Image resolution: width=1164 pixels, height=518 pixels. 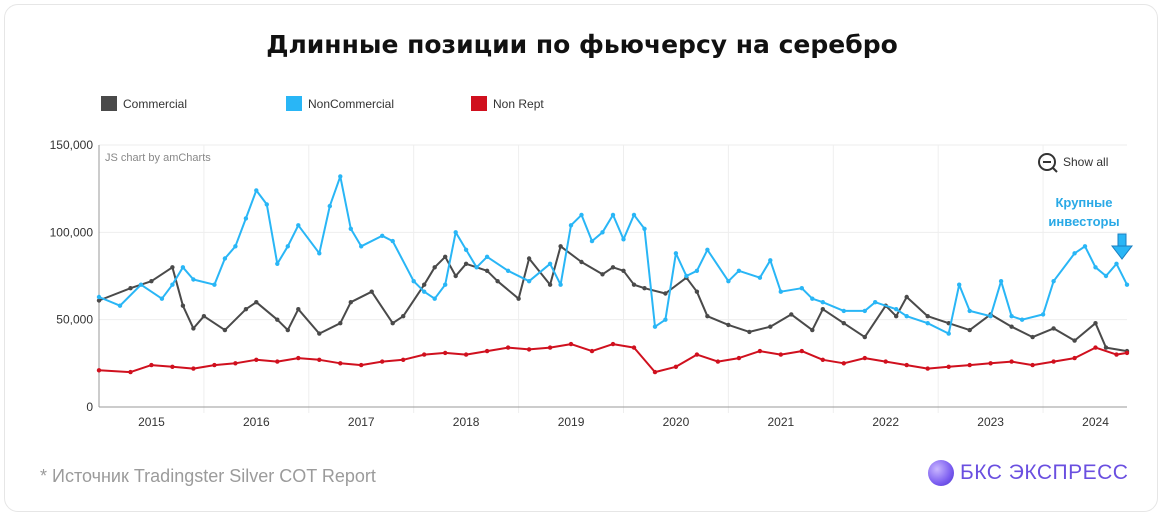 What do you see at coordinates (340, 103) in the screenshot?
I see `legend-item-noncommercial: NonCommercial` at bounding box center [340, 103].